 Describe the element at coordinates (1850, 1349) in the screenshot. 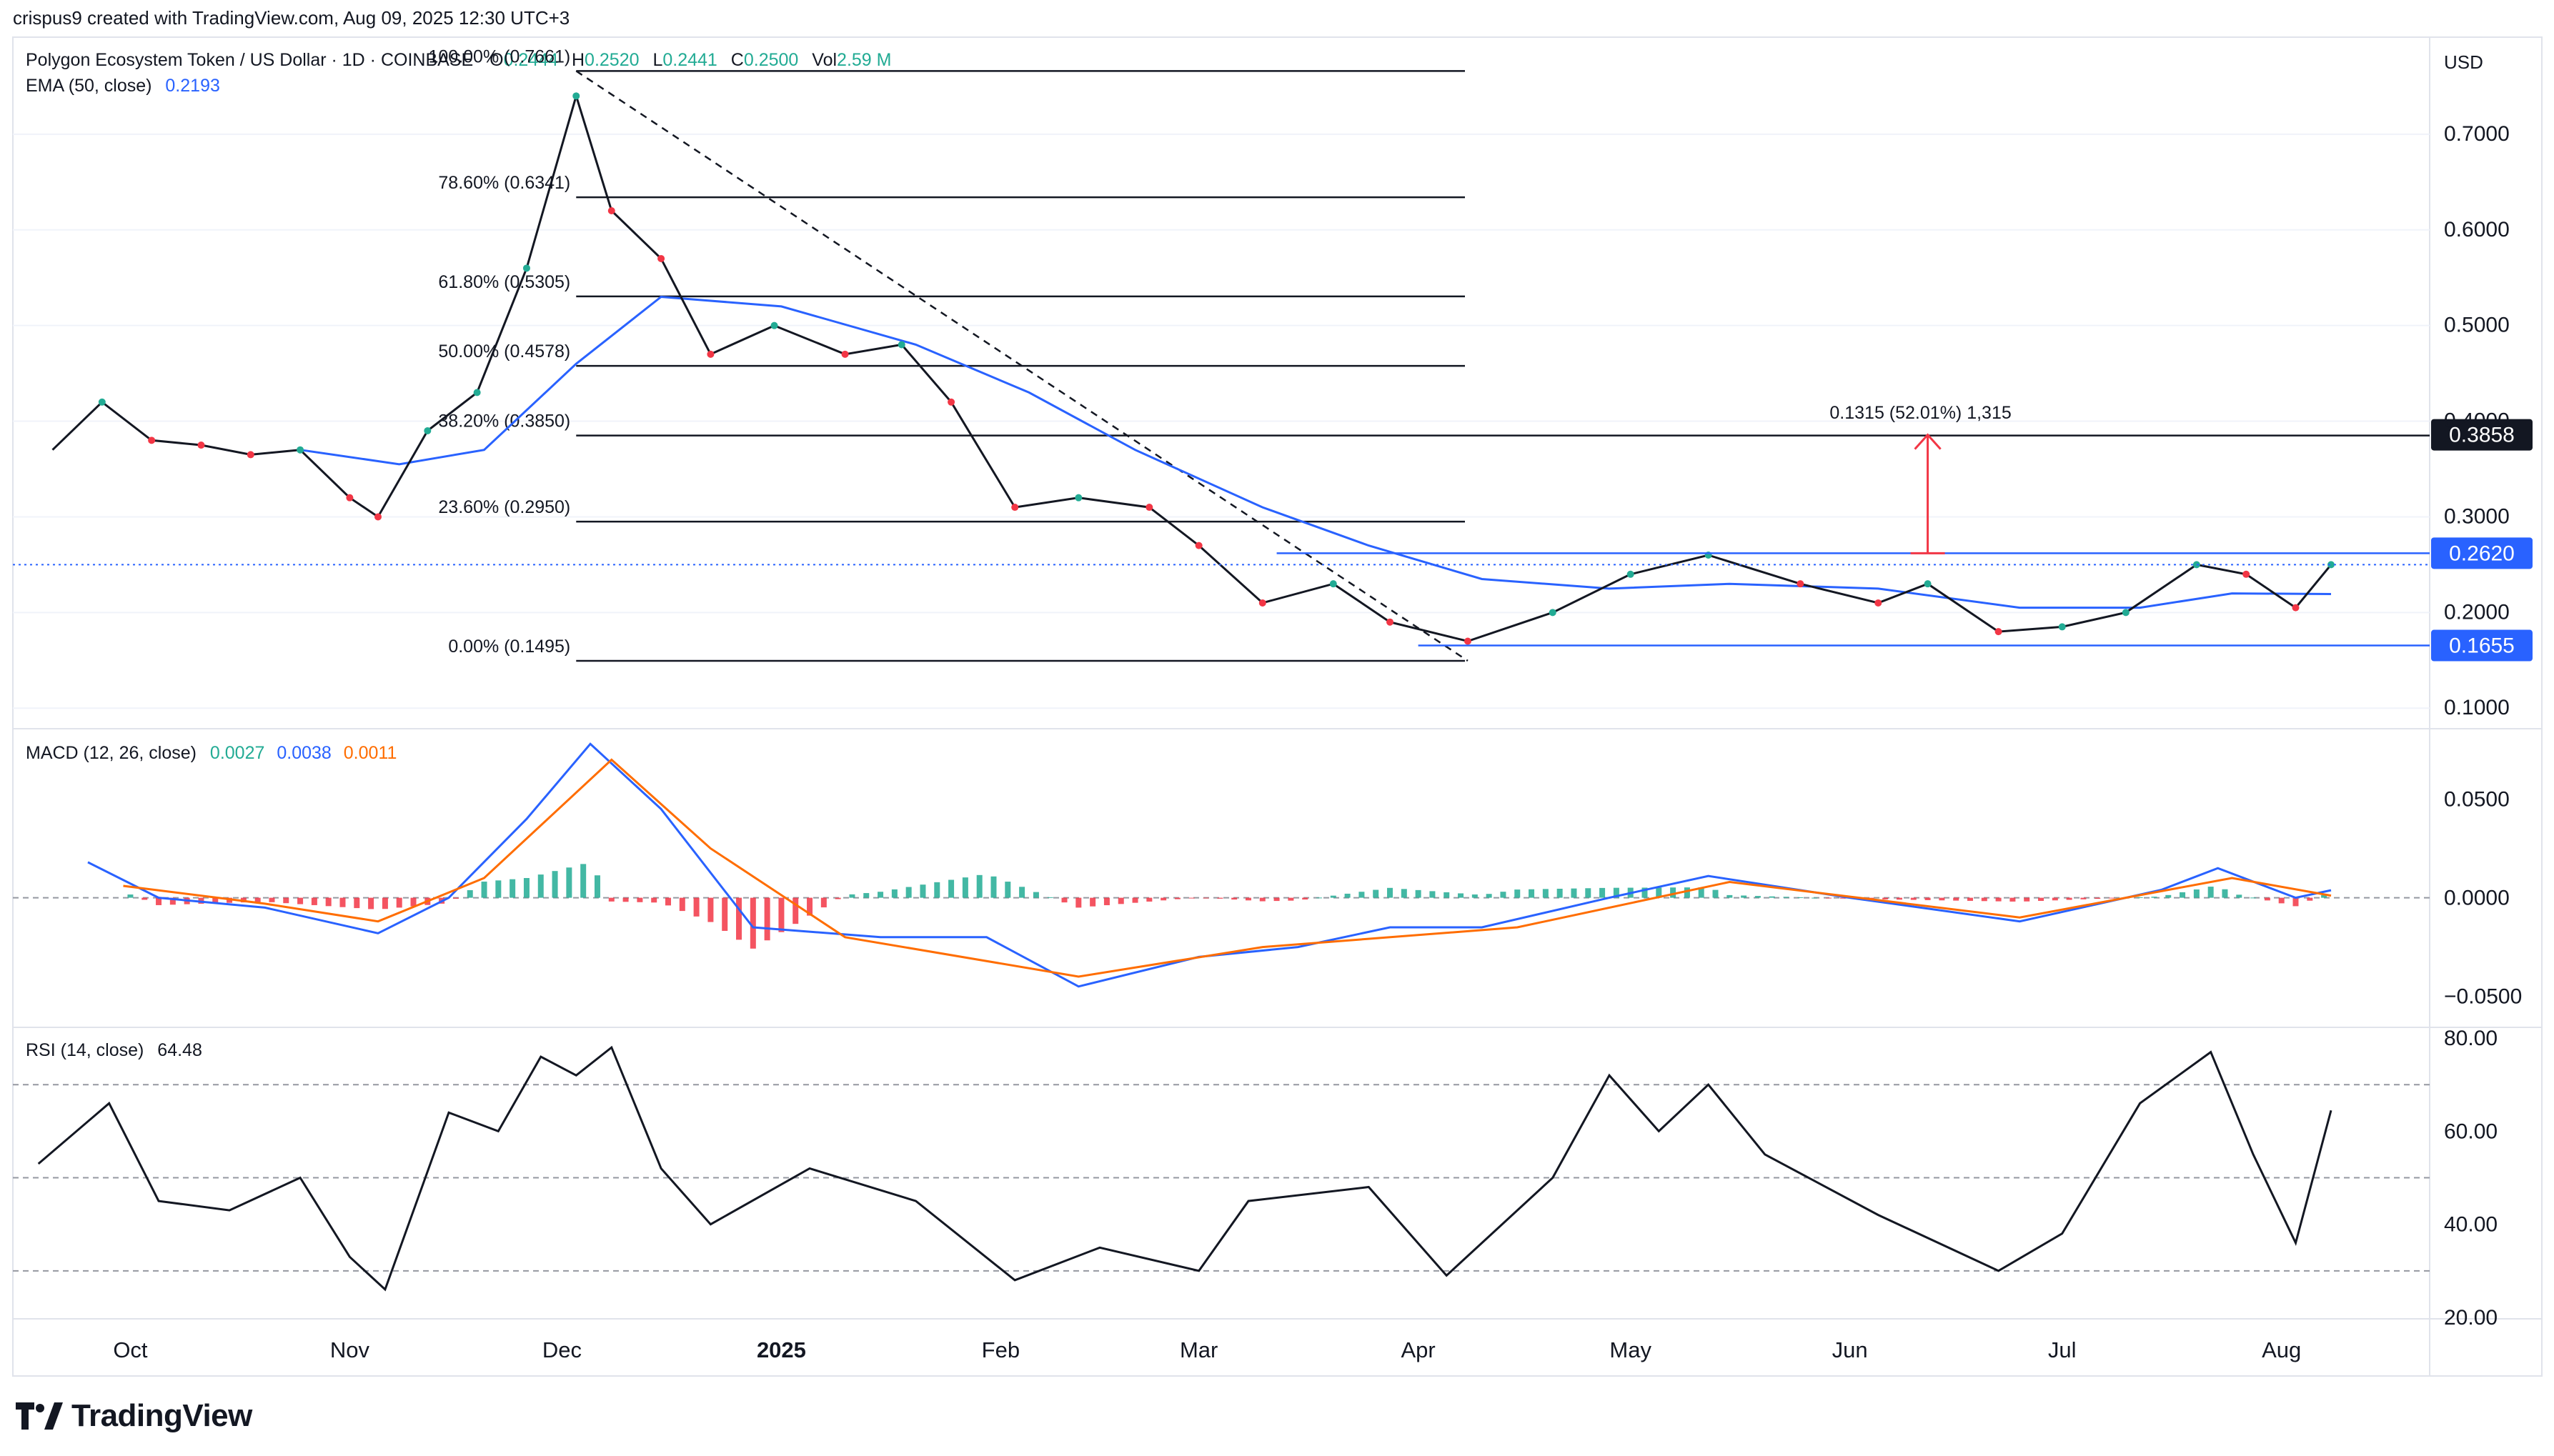

I see `time-tick-label: Jun` at that location.